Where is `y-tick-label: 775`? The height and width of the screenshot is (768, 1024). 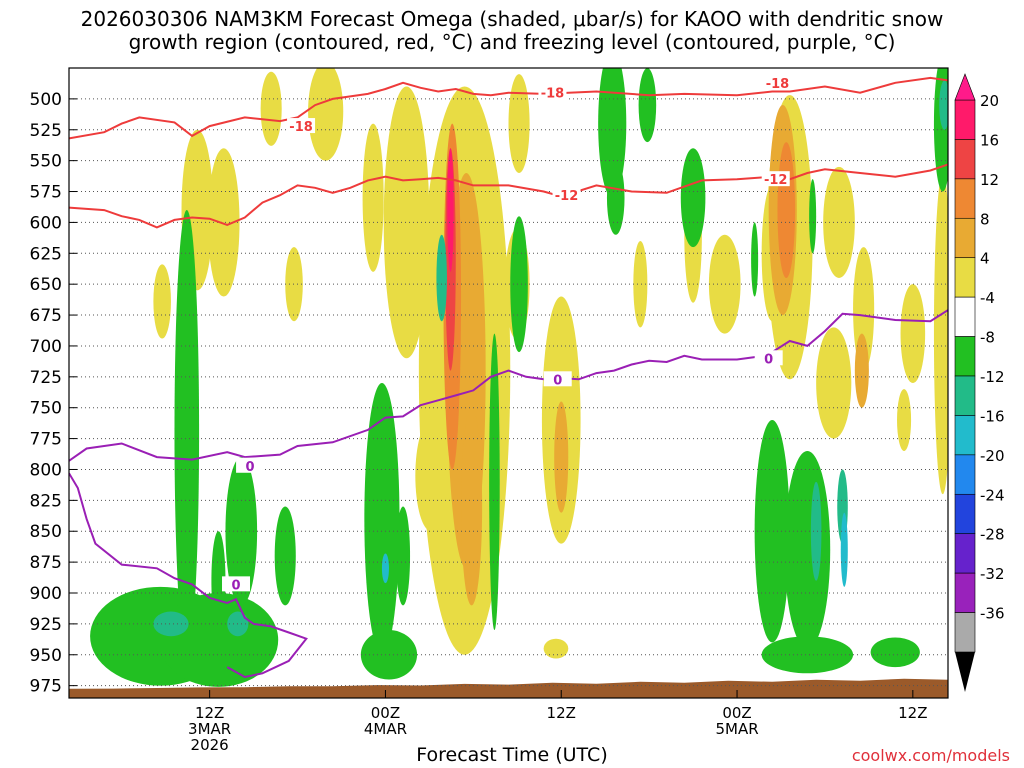
y-tick-label: 775 is located at coordinates (46, 440).